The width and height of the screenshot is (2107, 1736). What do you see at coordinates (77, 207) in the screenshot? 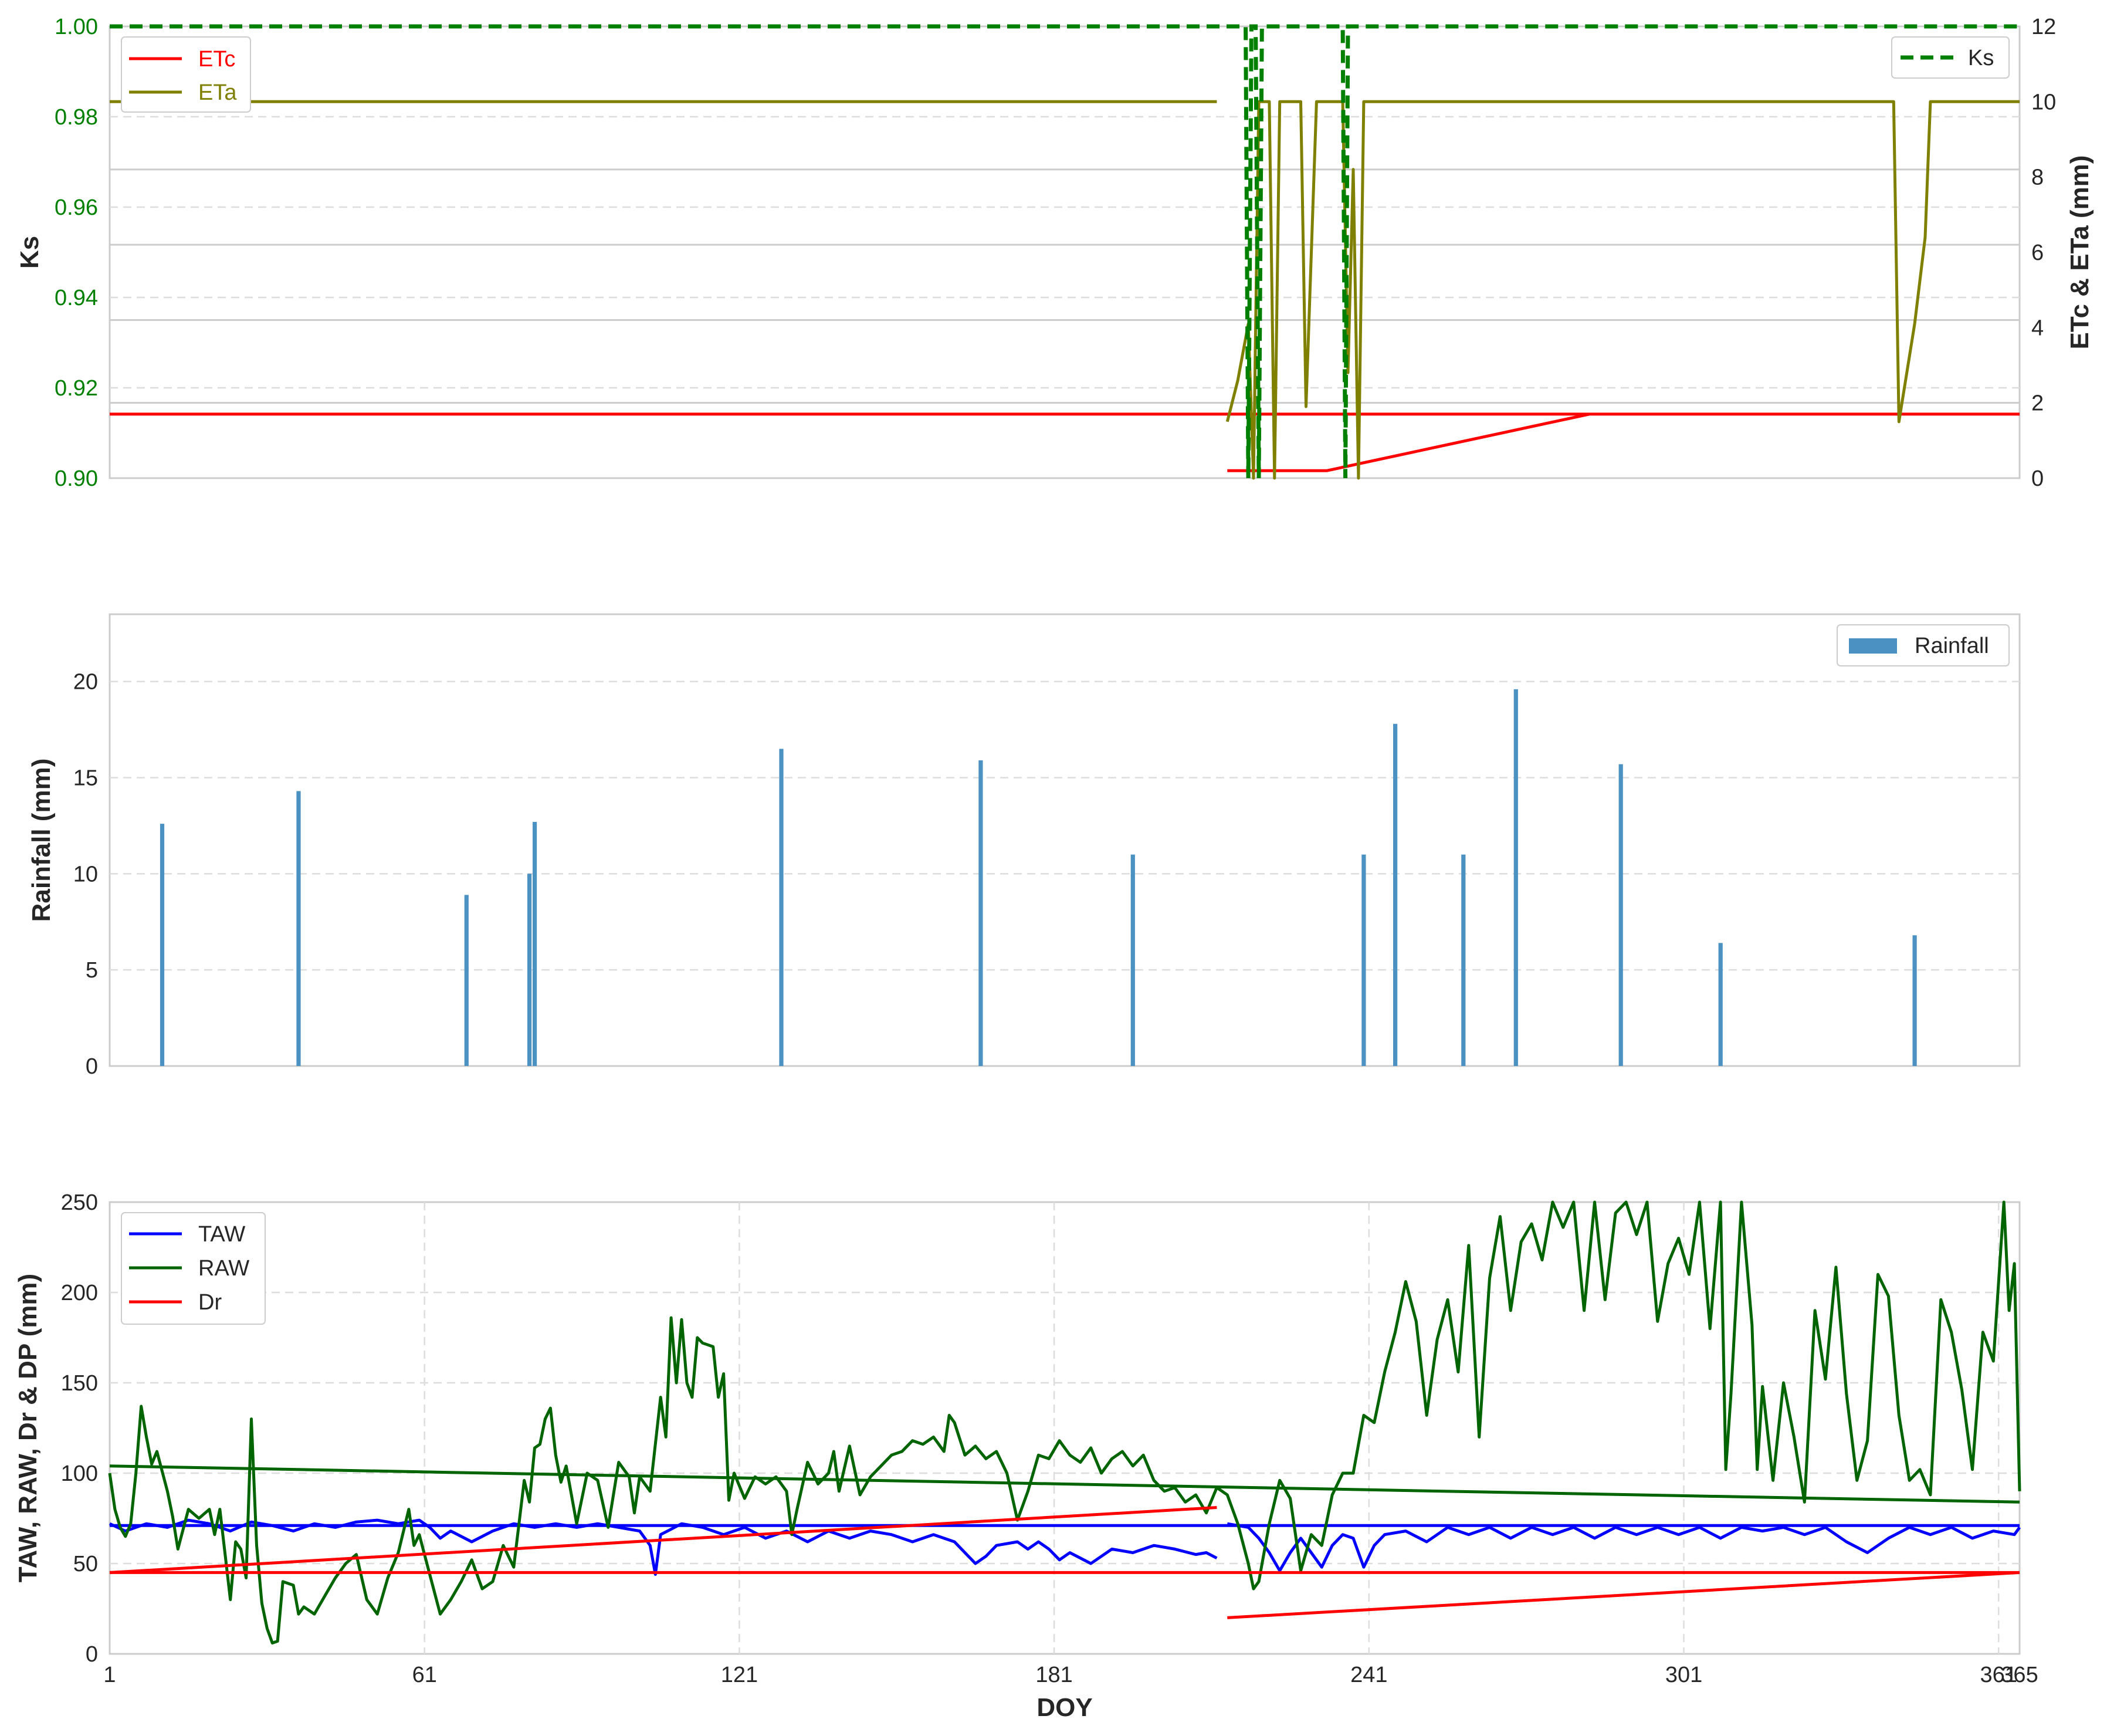
I see `ks-tick-label: 0.96` at bounding box center [77, 207].